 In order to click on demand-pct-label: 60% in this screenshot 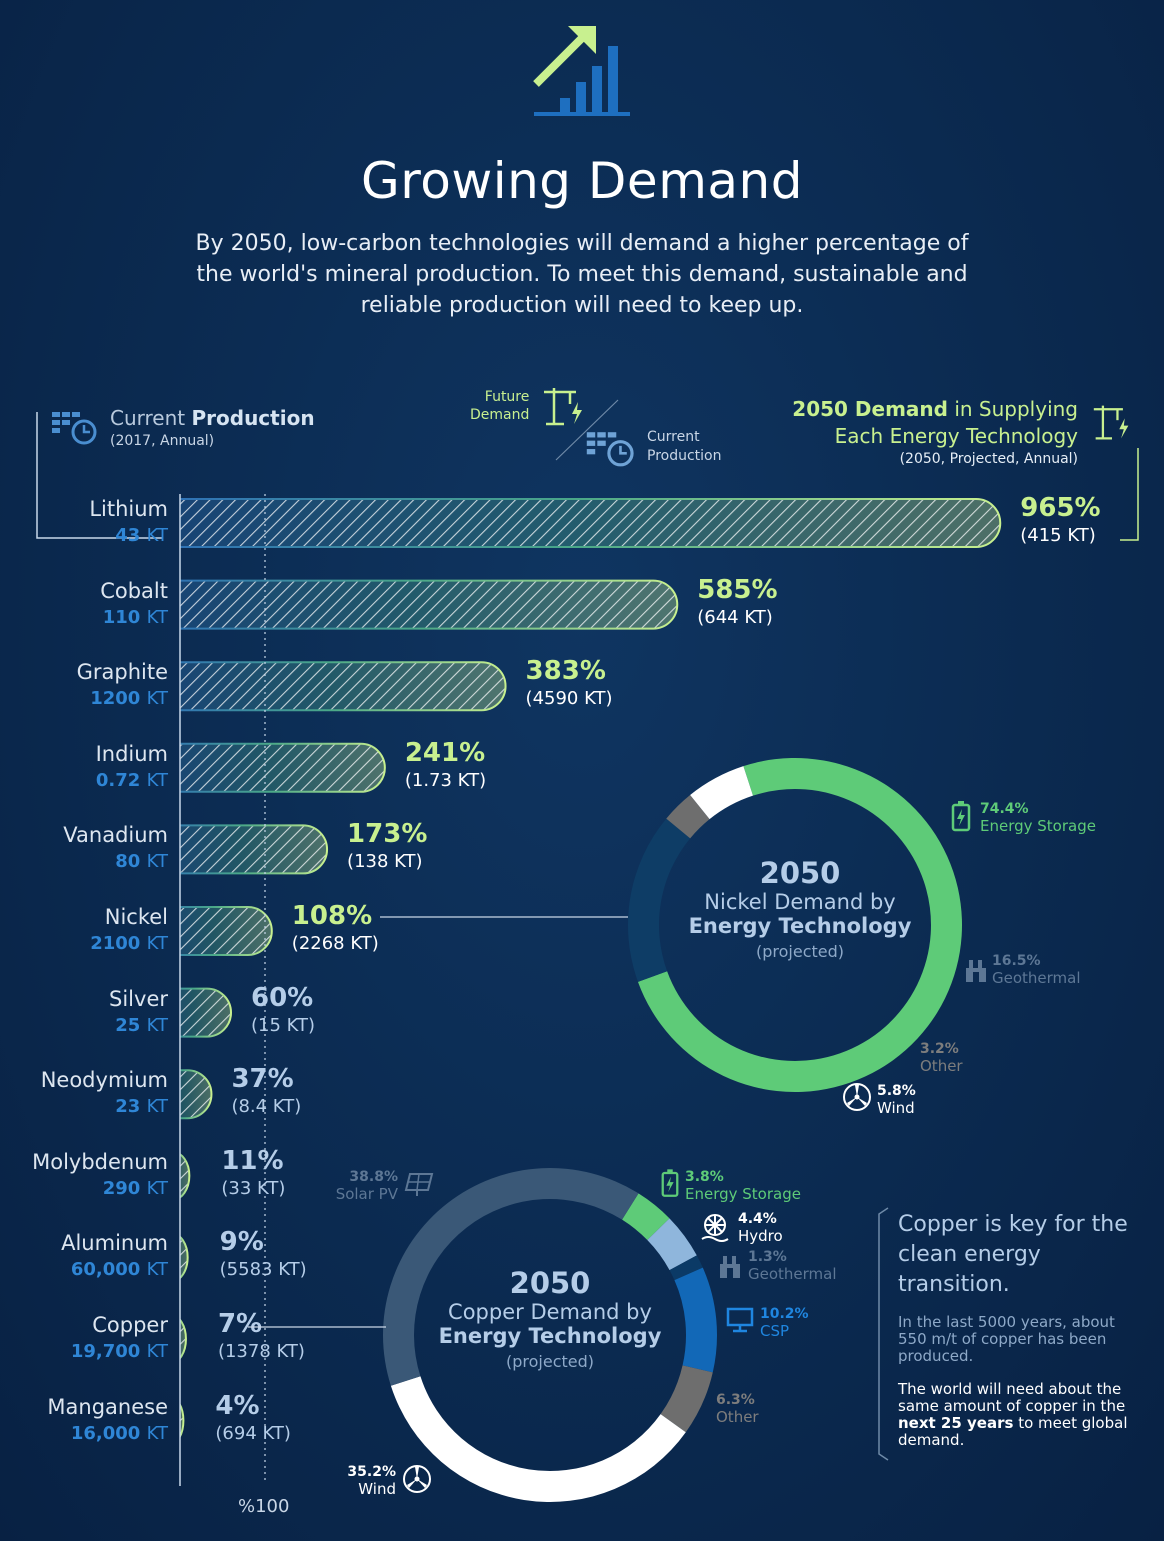, I will do `click(282, 997)`.